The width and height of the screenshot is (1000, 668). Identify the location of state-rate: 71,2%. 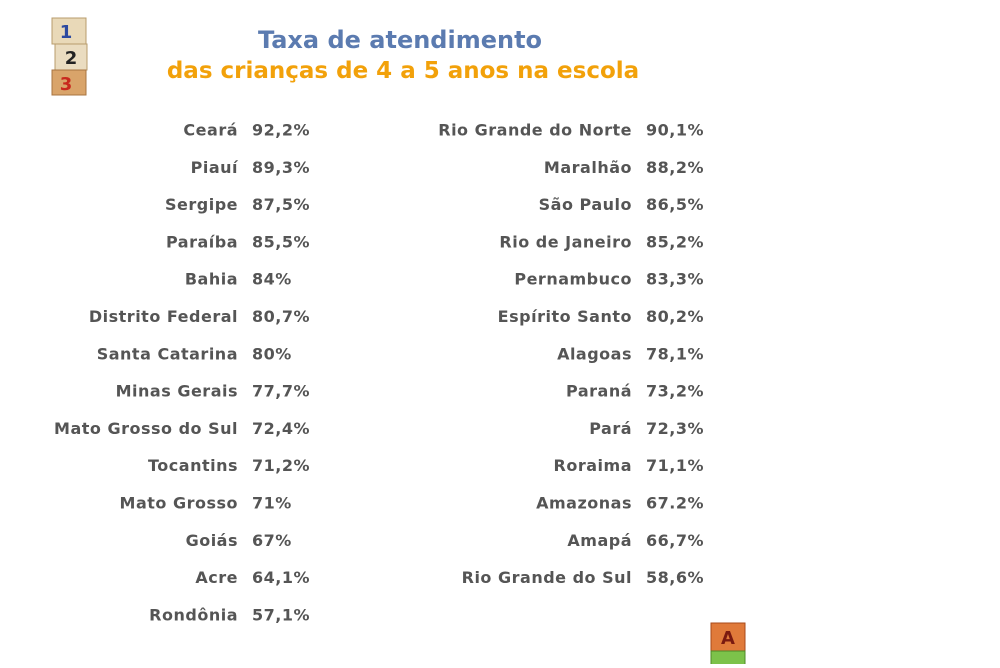
(281, 465).